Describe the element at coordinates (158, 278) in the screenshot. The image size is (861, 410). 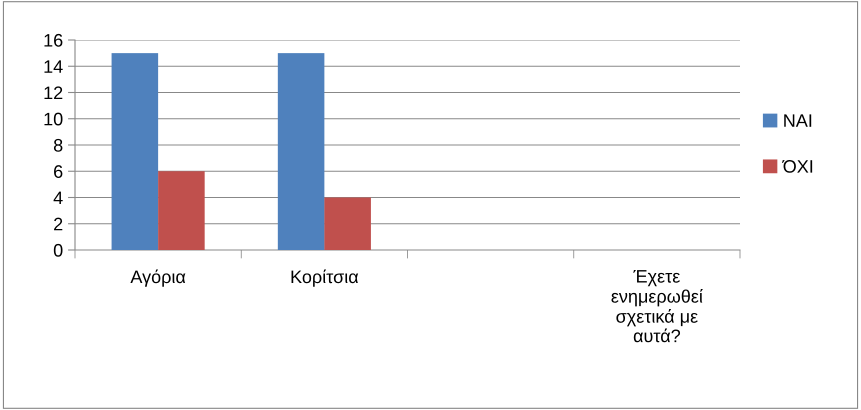
I see `x-tick-label: Αγόρια` at that location.